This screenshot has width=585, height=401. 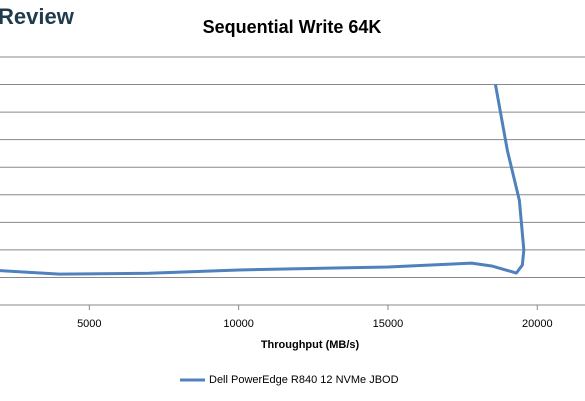 What do you see at coordinates (89, 324) in the screenshot?
I see `x-tick-label: 5000` at bounding box center [89, 324].